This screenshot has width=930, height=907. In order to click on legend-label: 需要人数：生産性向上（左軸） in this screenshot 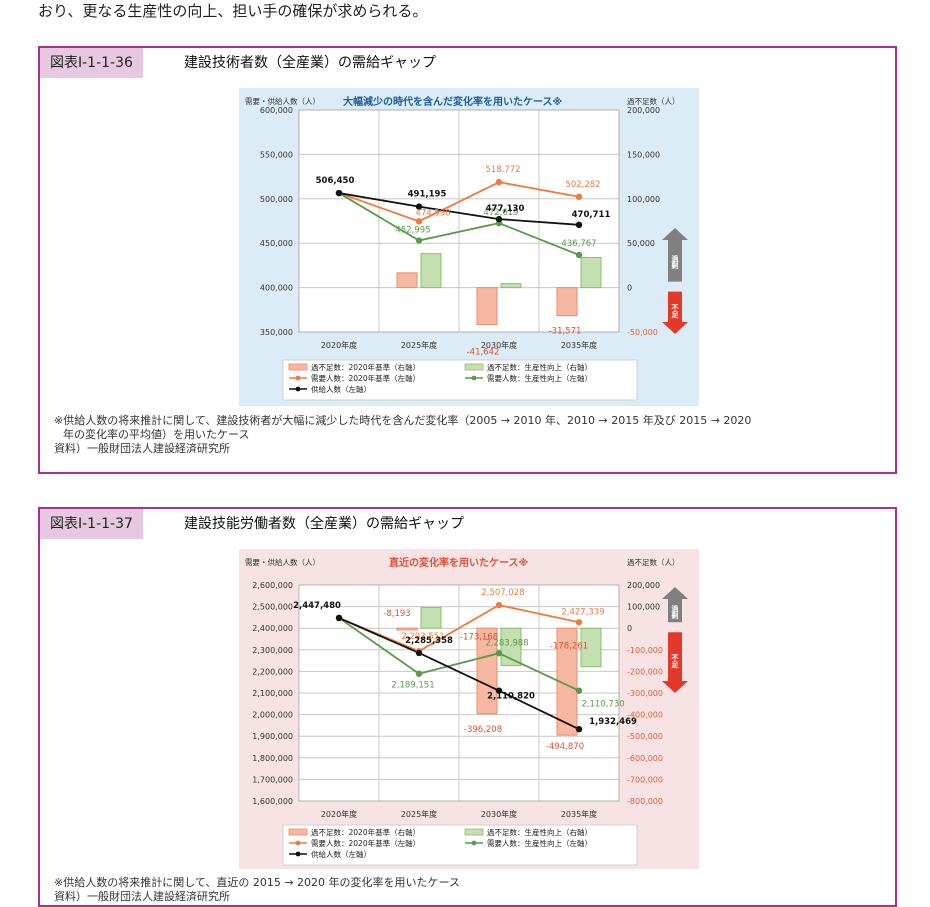, I will do `click(539, 843)`.